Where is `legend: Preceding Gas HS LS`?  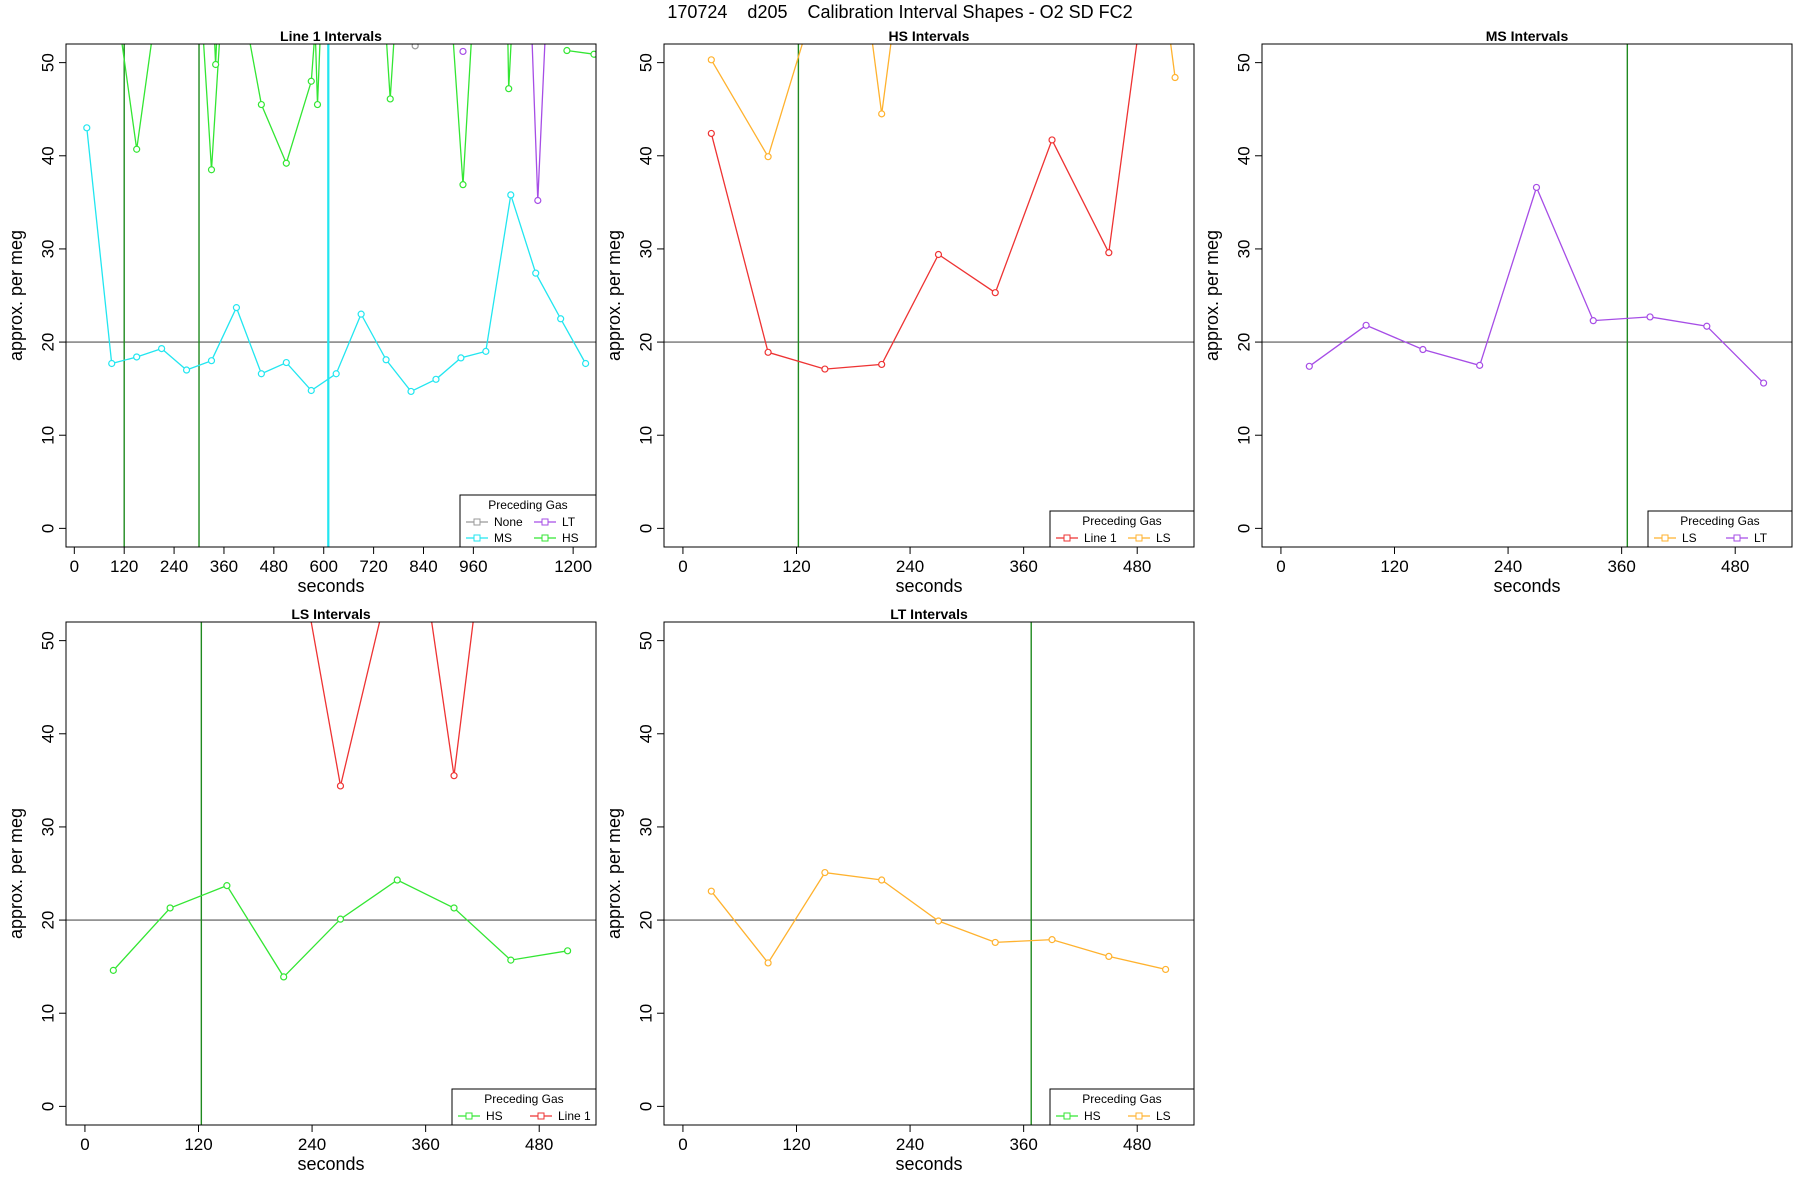 legend: Preceding Gas HS LS is located at coordinates (1122, 1107).